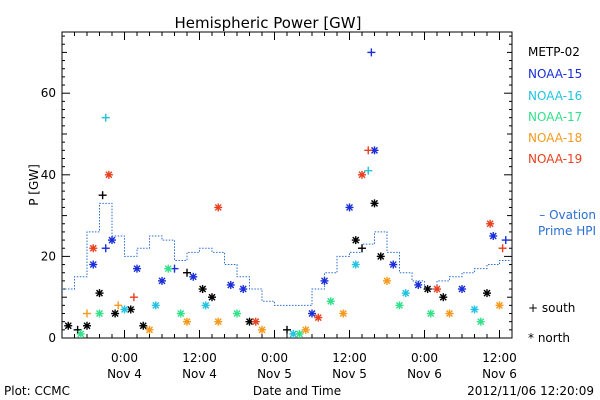  I want to click on chart-title: Hemispheric Power [GW], so click(268, 23).